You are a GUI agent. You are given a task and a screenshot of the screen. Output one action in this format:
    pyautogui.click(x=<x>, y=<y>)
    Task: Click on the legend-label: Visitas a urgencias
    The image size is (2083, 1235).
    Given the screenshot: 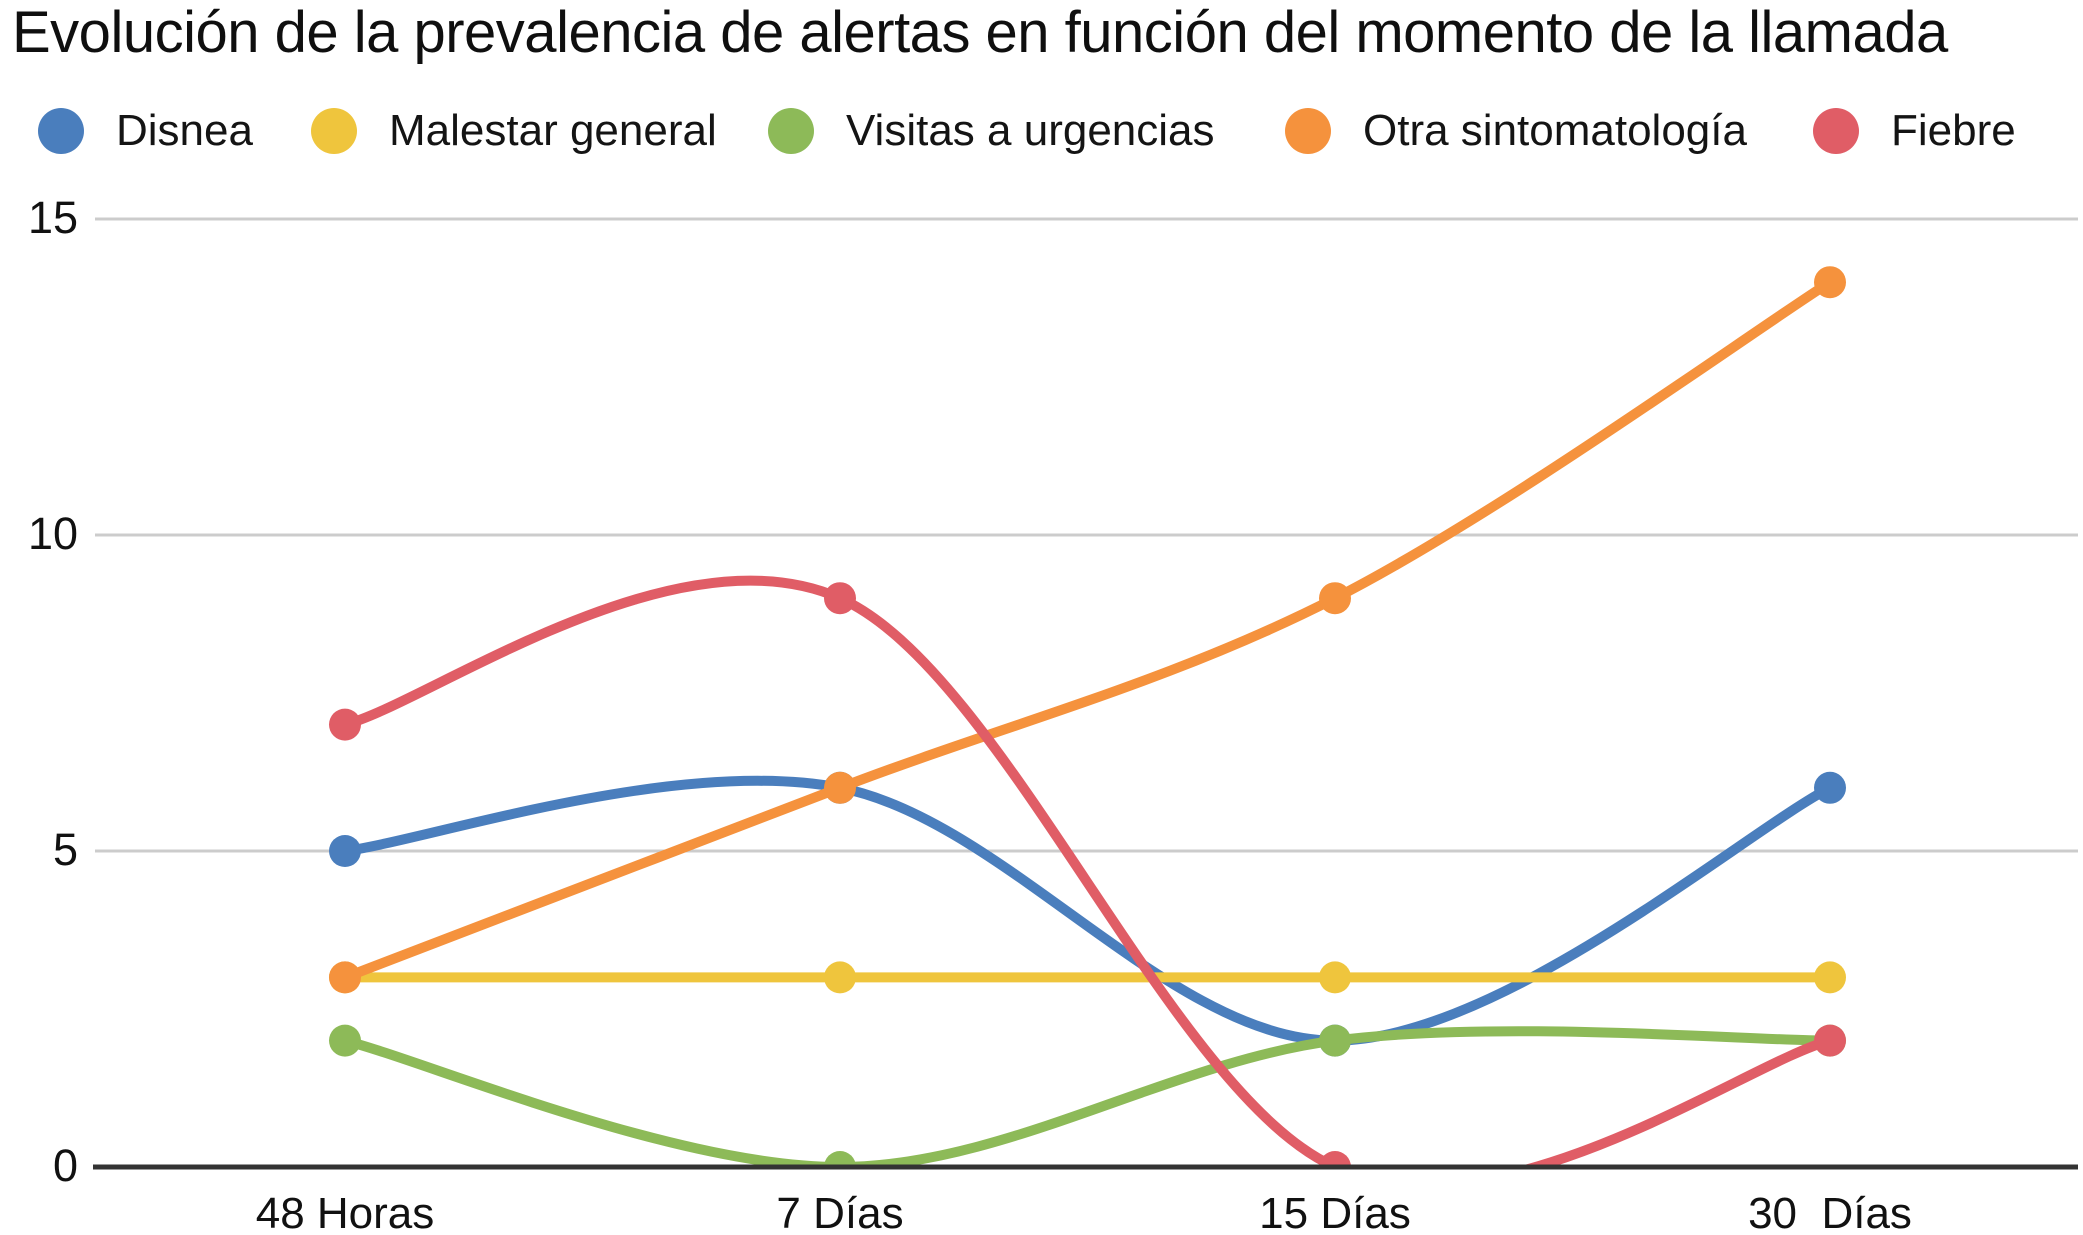 What is the action you would take?
    pyautogui.click(x=1030, y=130)
    